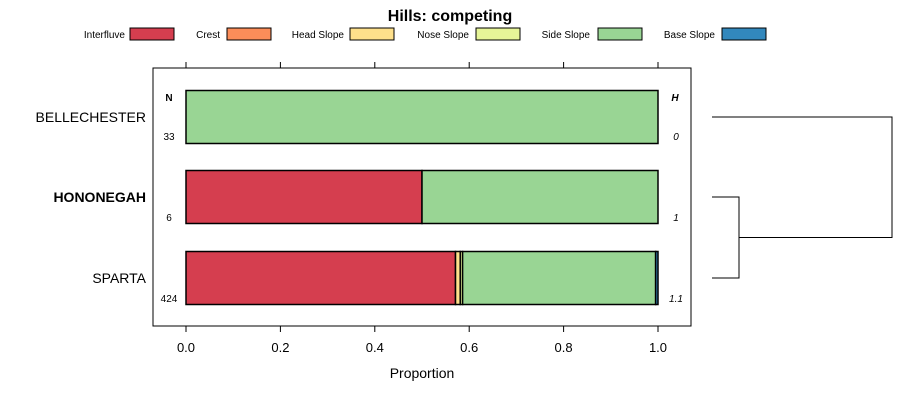 The width and height of the screenshot is (900, 400). What do you see at coordinates (566, 35) in the screenshot?
I see `legend-label-side-slope: Side Slope` at bounding box center [566, 35].